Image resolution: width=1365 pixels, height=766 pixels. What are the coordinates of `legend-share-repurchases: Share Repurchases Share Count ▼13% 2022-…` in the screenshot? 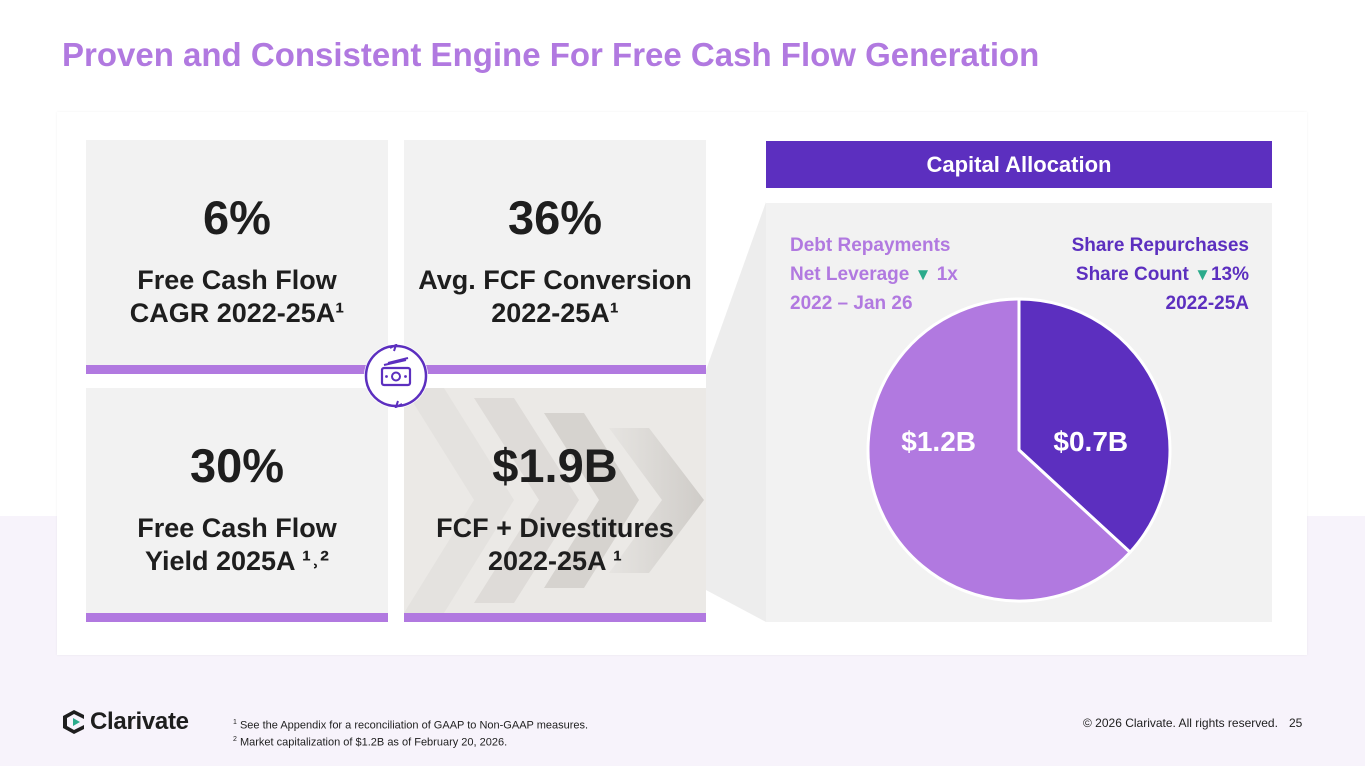 It's located at (1160, 274).